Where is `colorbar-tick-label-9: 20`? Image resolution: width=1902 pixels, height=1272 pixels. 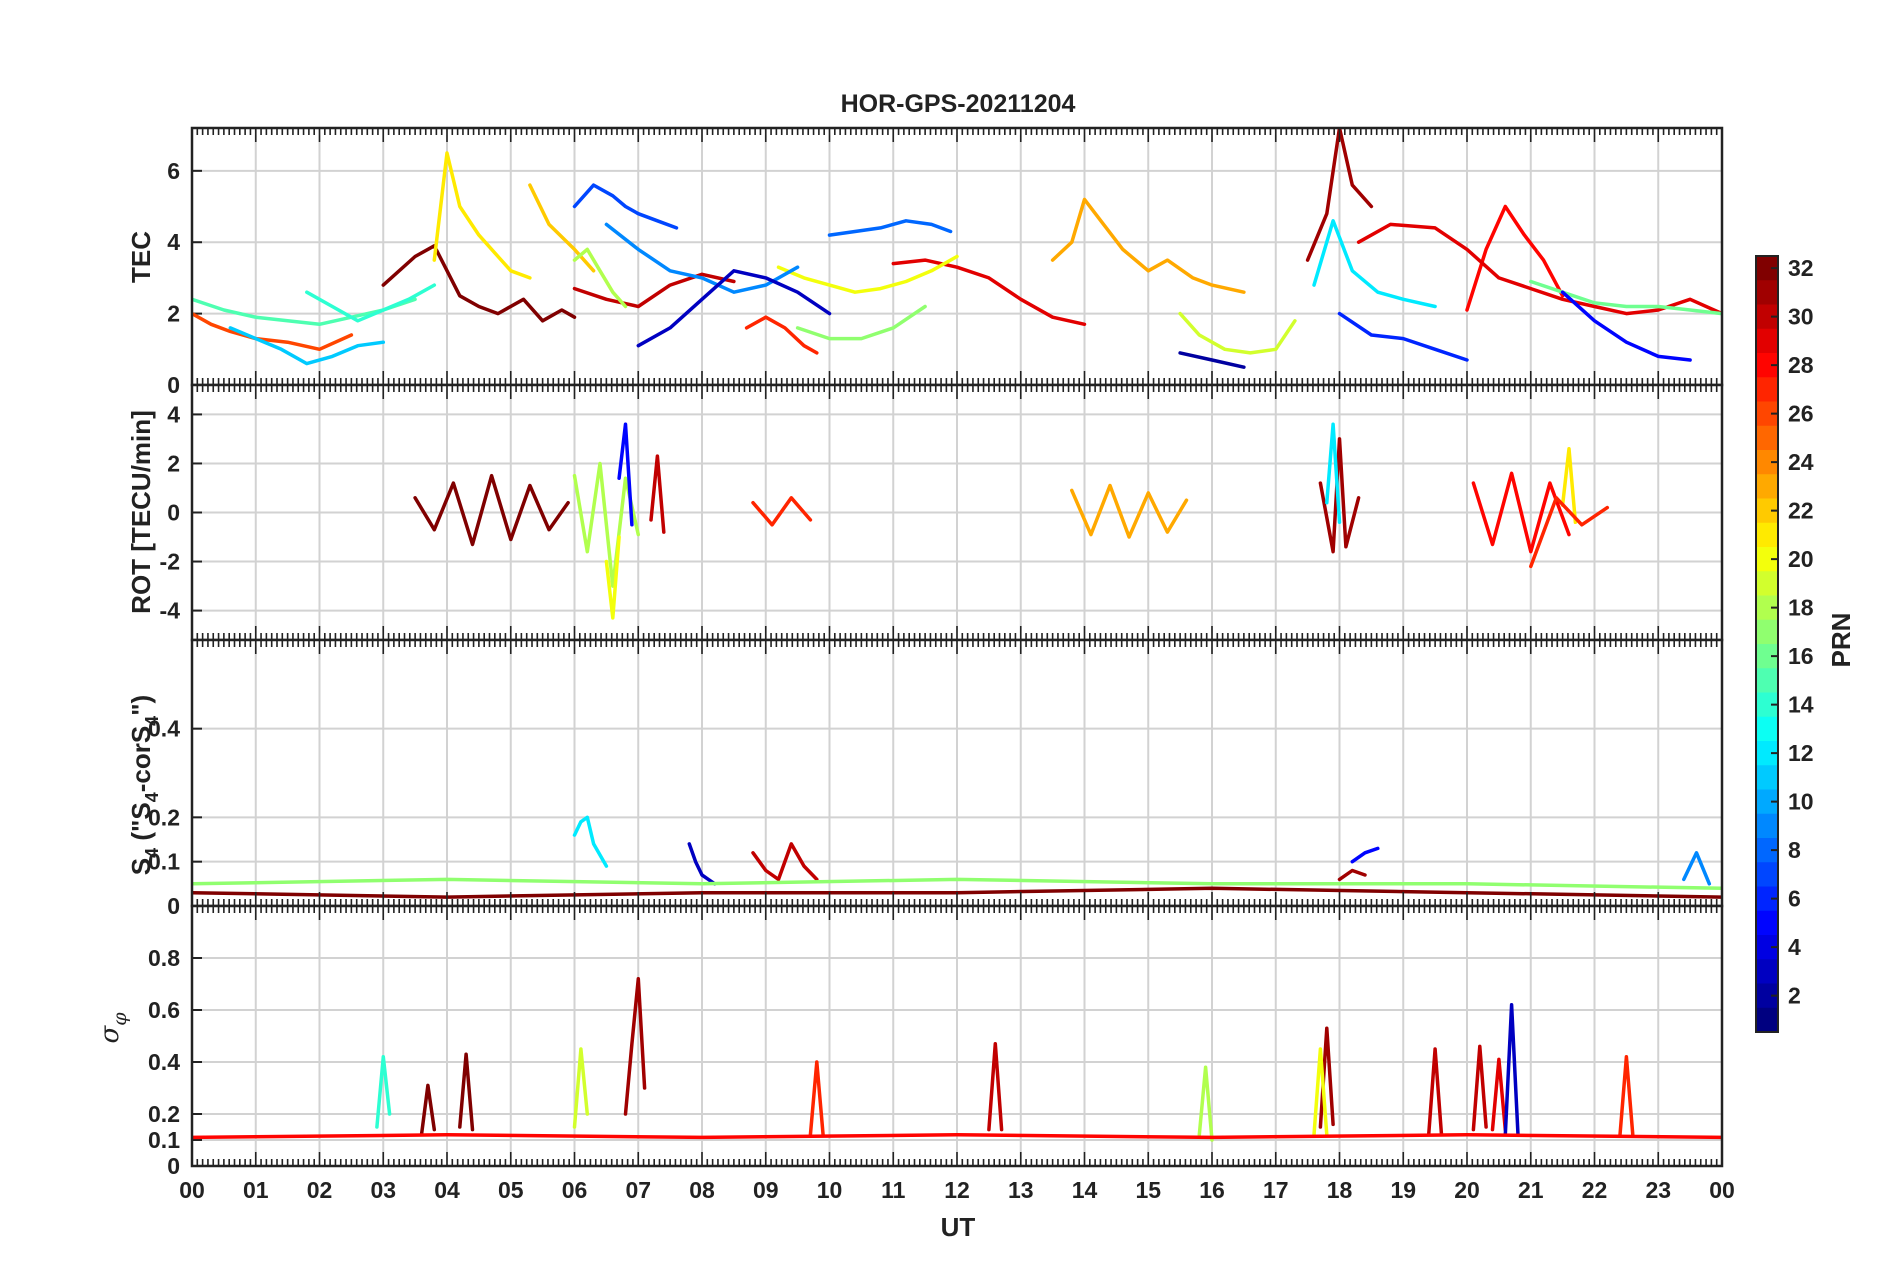
colorbar-tick-label-9: 20 is located at coordinates (1801, 559).